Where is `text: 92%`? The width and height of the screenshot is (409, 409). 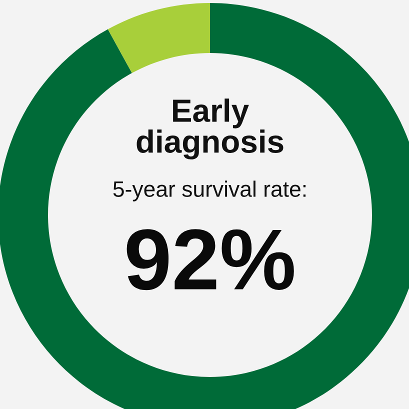
text: 92% is located at coordinates (210, 259).